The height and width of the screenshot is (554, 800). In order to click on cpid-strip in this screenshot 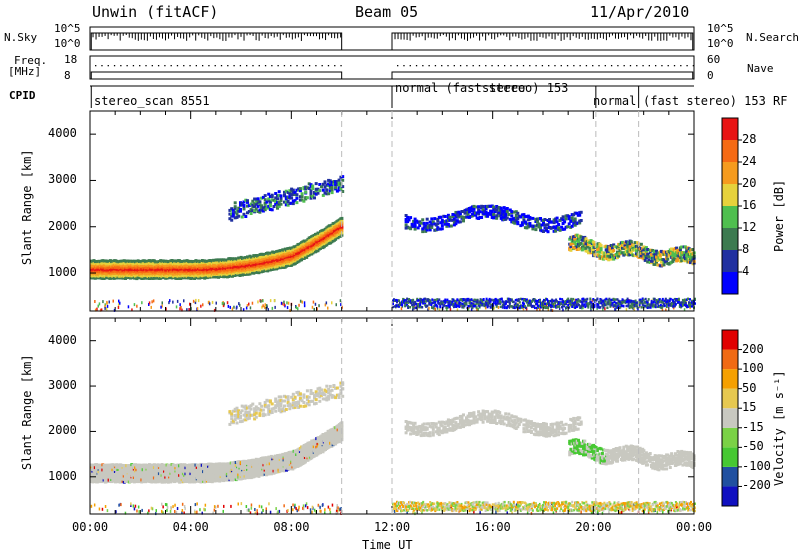, I will do `click(392, 96)`.